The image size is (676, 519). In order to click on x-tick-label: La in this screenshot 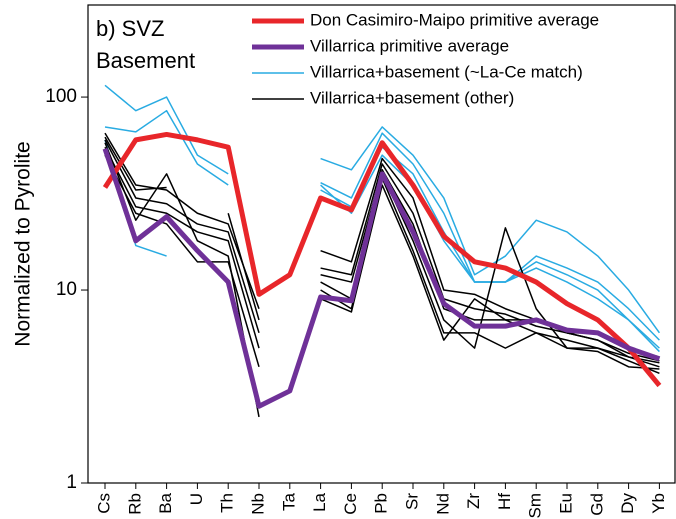, I will do `click(319, 501)`.